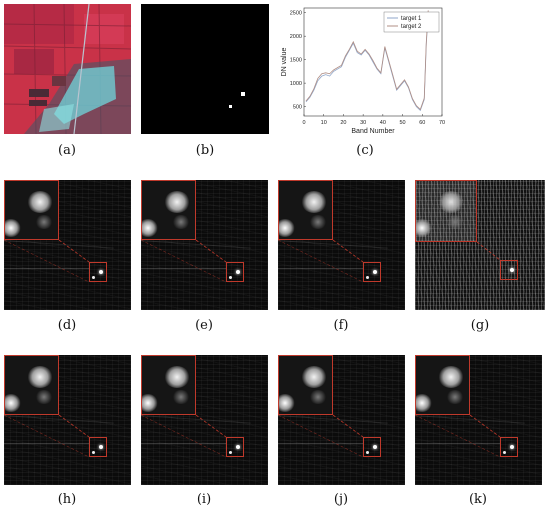 This screenshot has width=550, height=513. What do you see at coordinates (205, 69) in the screenshot?
I see `ground-truth-map` at bounding box center [205, 69].